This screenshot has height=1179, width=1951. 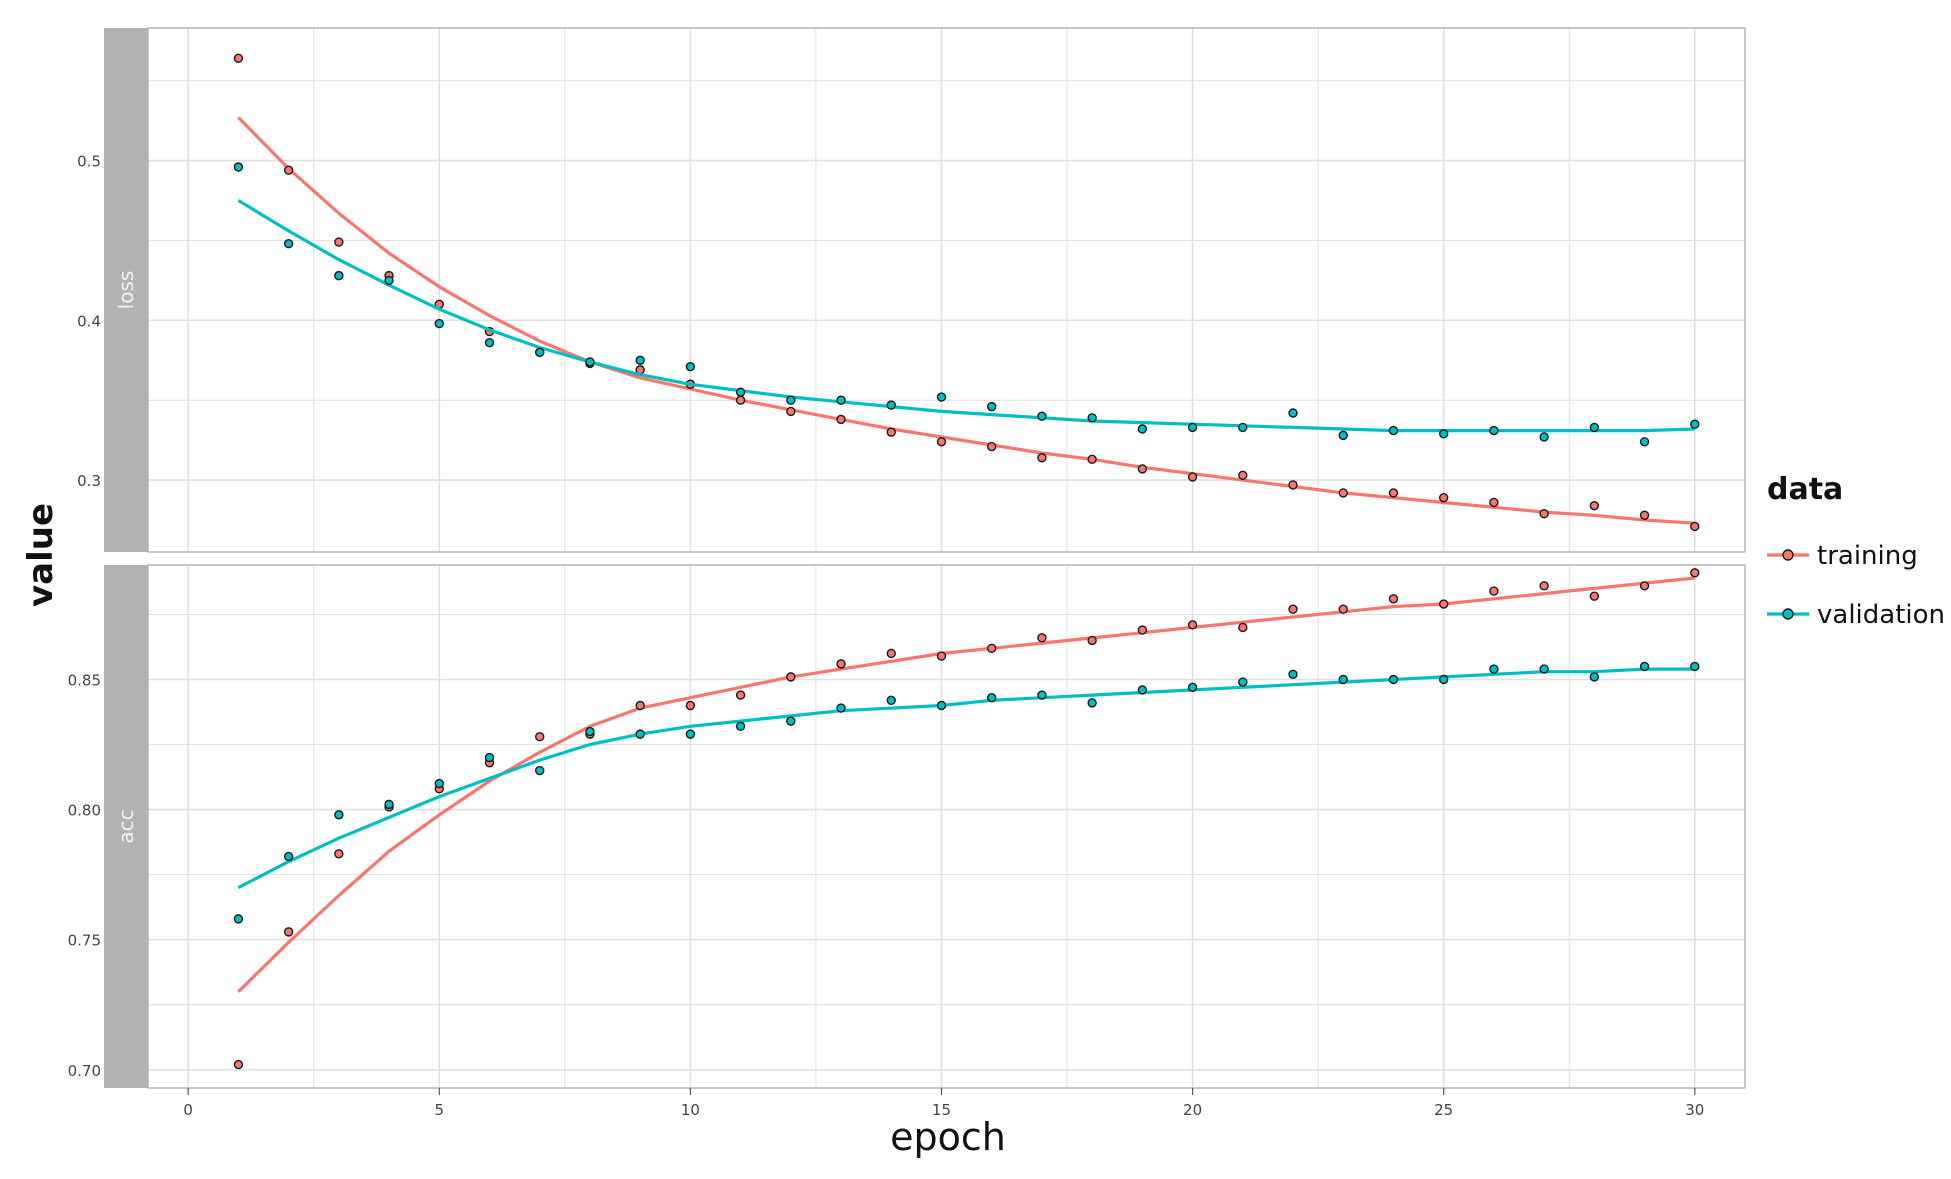 What do you see at coordinates (1856, 585) in the screenshot?
I see `legend-entries: training validation` at bounding box center [1856, 585].